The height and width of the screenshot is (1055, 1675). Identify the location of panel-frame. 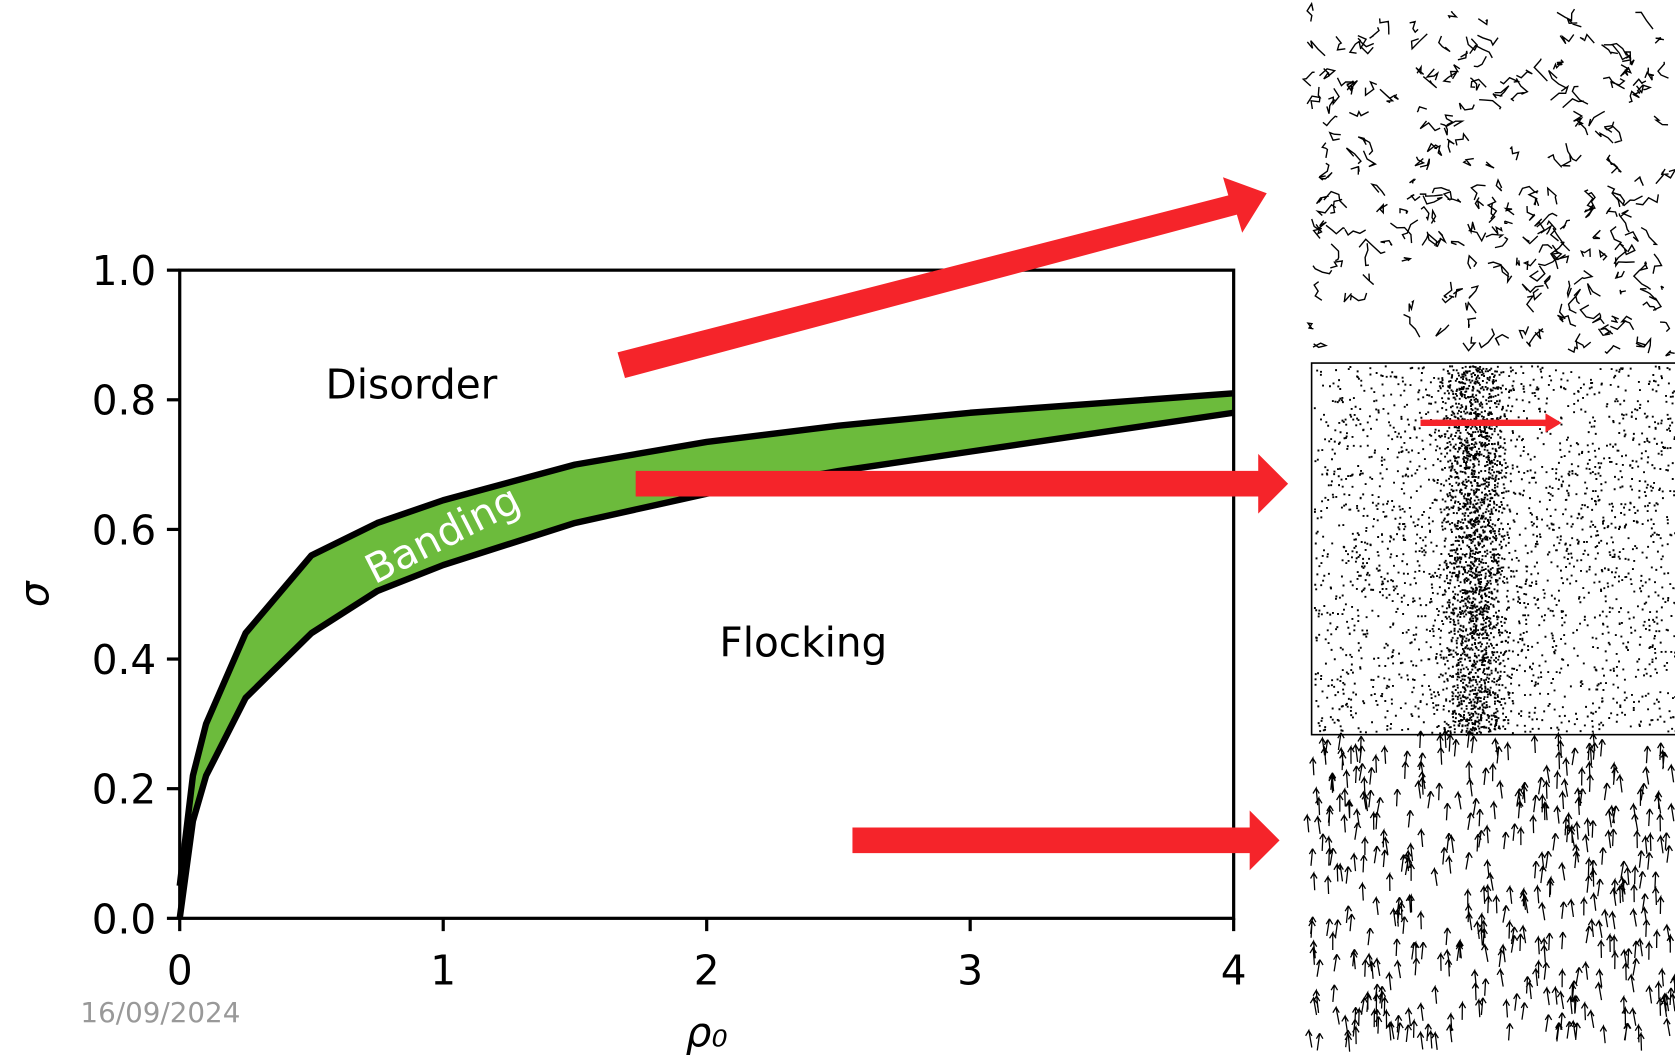
(1492, 549).